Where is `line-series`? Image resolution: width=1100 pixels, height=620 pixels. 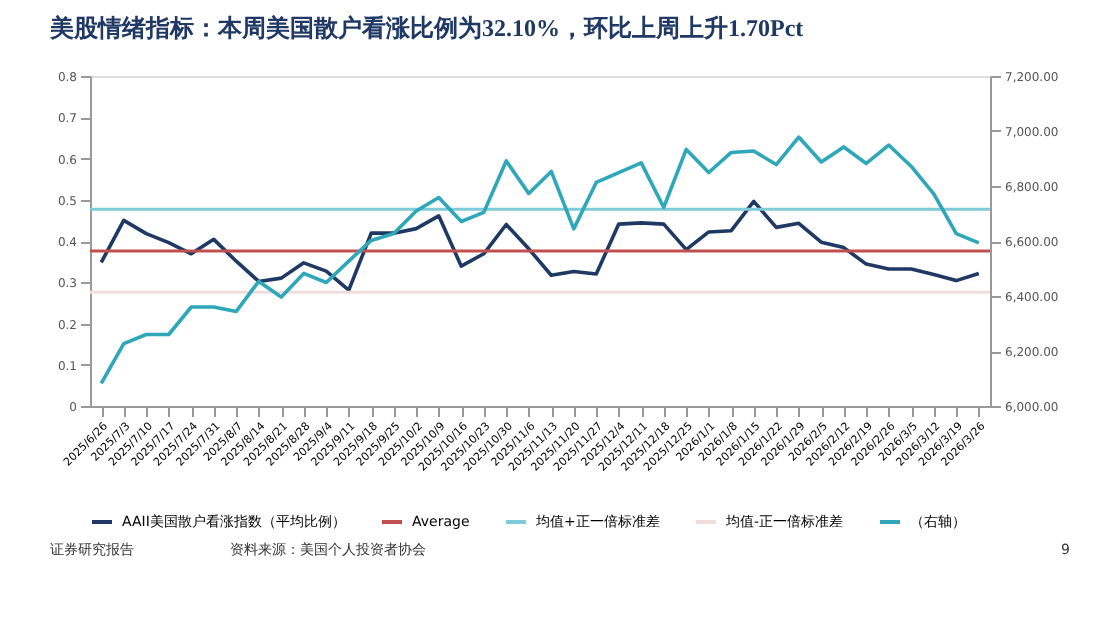 line-series is located at coordinates (540, 245).